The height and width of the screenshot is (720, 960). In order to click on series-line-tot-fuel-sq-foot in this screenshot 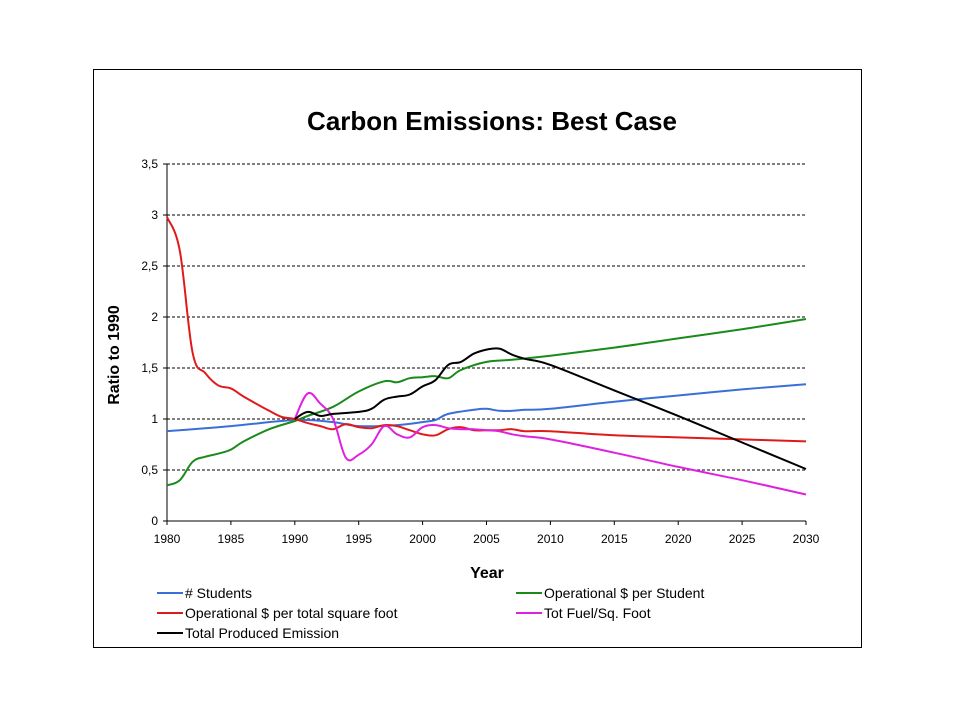, I will do `click(550, 443)`.